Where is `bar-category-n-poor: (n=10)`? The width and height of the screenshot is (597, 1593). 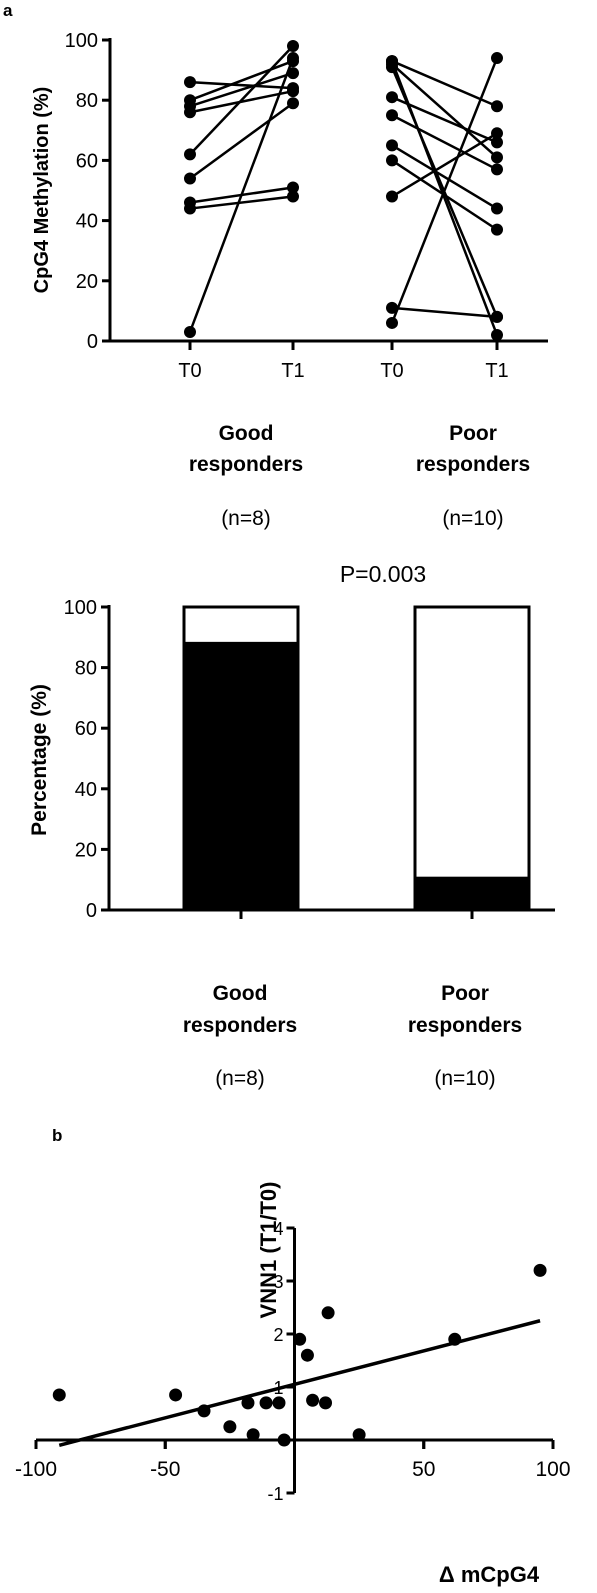 bar-category-n-poor: (n=10) is located at coordinates (464, 1078).